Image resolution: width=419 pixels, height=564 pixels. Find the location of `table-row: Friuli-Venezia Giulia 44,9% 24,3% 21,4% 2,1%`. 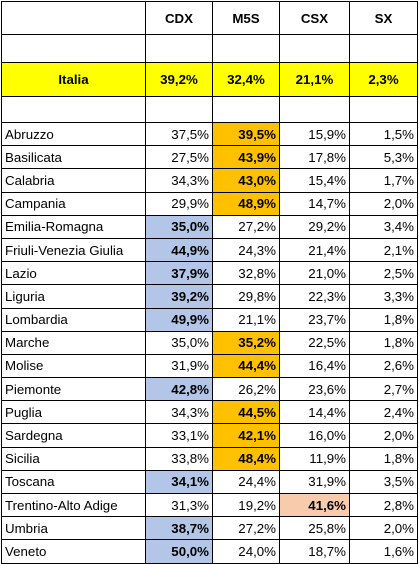

table-row: Friuli-Venezia Giulia 44,9% 24,3% 21,4% 2,1% is located at coordinates (209, 250).